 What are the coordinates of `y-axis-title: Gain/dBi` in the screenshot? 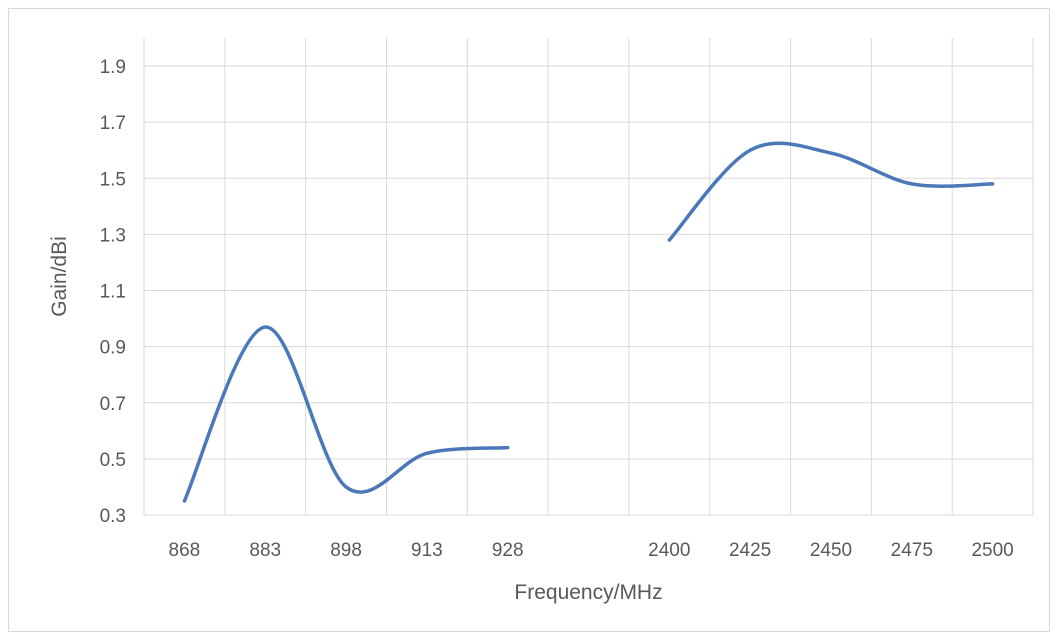 It's located at (59, 276).